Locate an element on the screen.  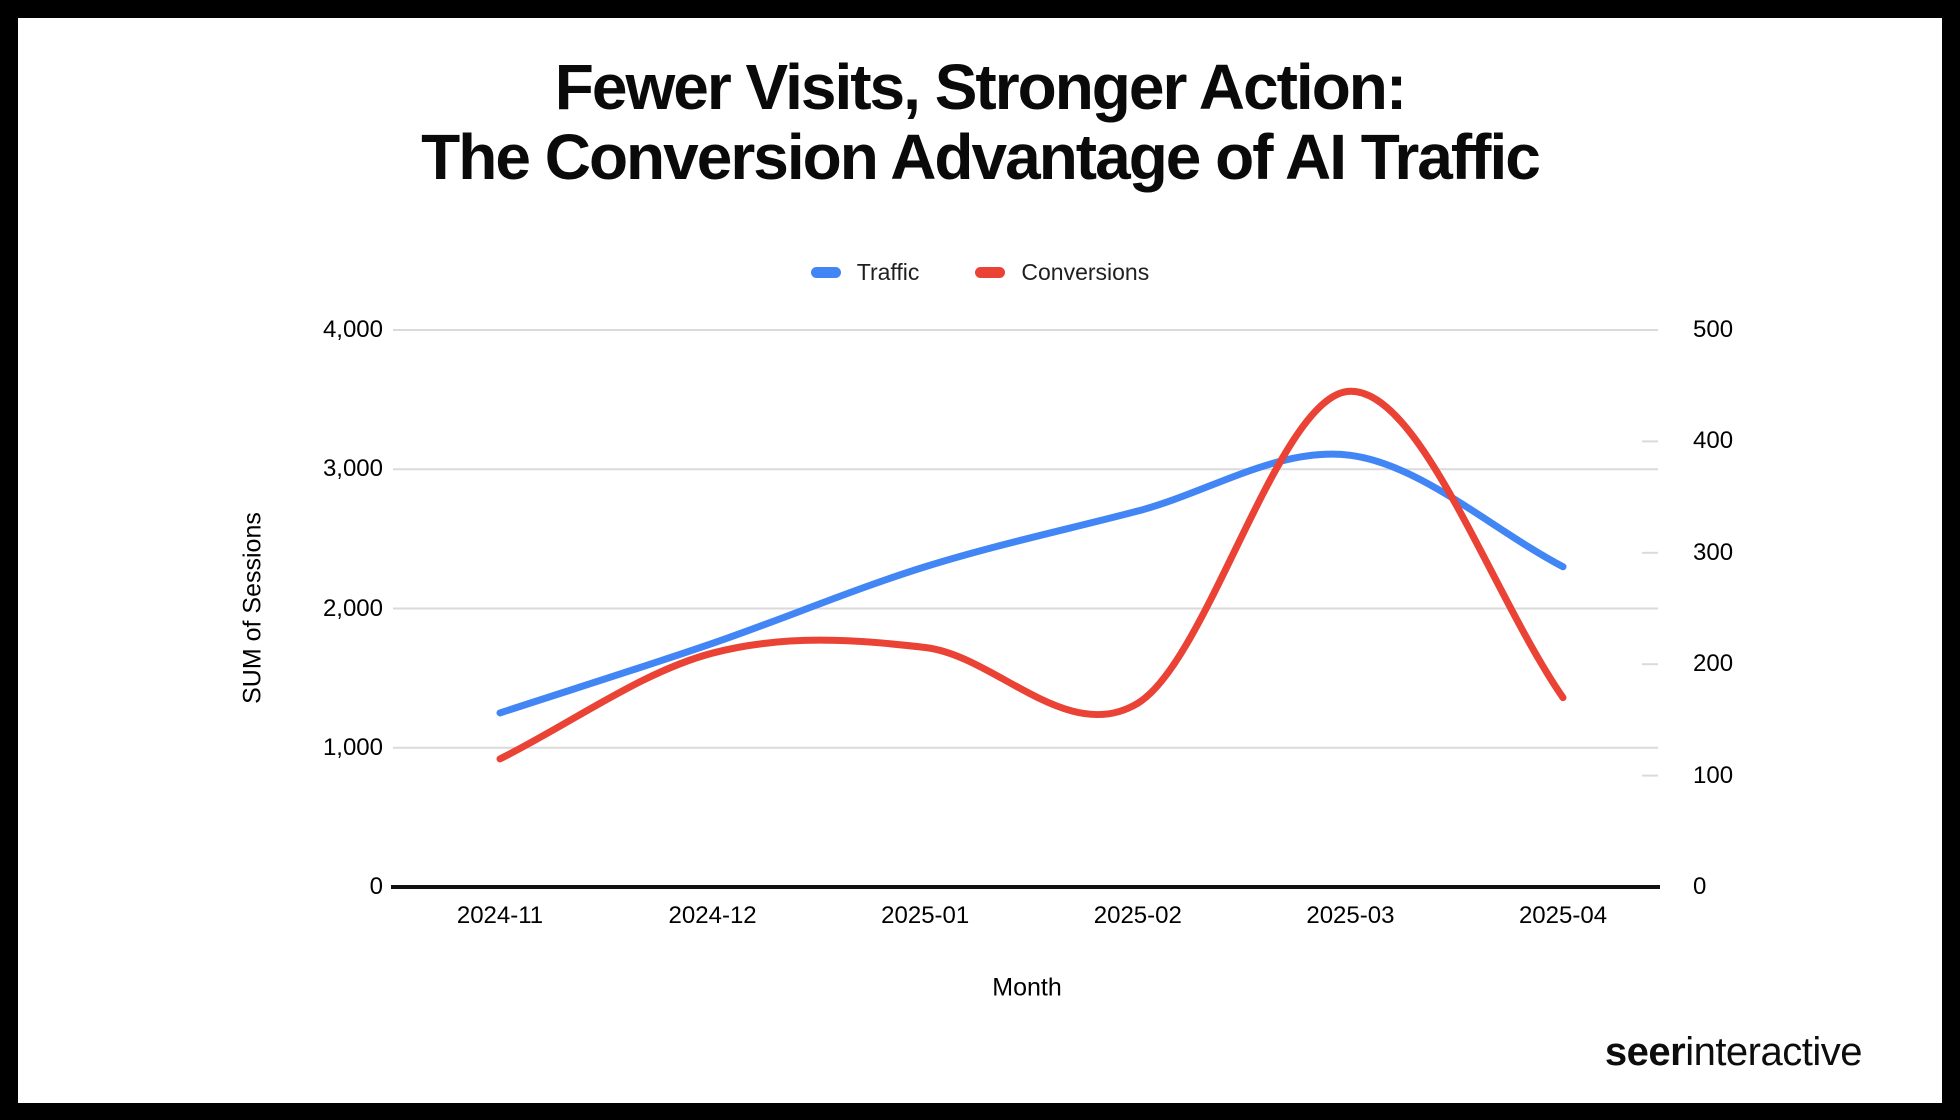
legend-label: Traffic is located at coordinates (888, 271).